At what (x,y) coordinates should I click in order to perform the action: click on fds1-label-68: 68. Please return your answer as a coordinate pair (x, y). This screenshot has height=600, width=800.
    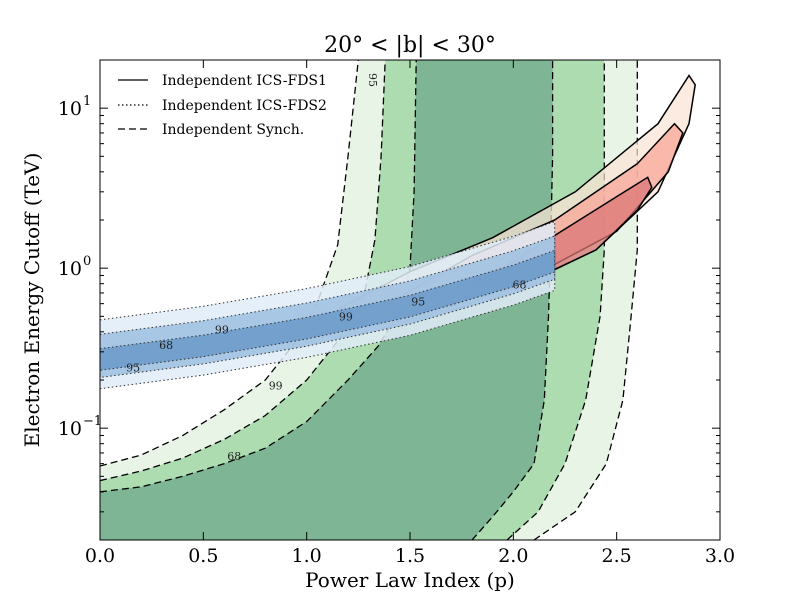
    Looking at the image, I should click on (520, 285).